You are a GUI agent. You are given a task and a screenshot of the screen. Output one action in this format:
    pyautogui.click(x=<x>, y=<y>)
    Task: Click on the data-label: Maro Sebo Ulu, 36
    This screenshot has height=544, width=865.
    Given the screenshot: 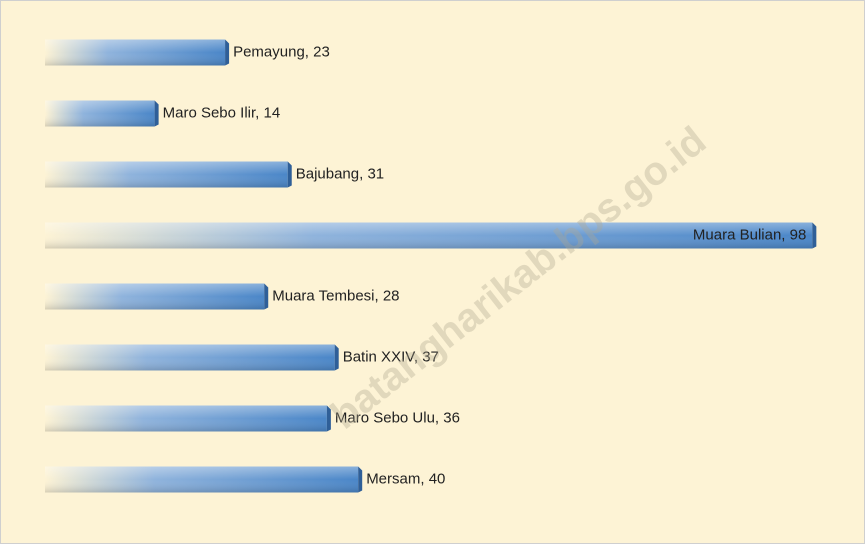 What is the action you would take?
    pyautogui.click(x=397, y=417)
    